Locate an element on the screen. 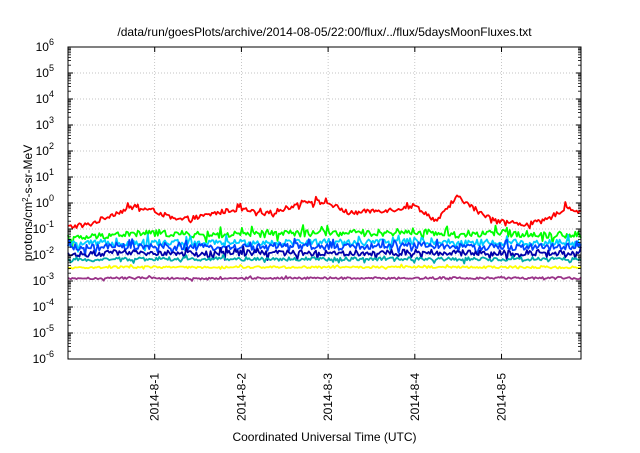  y-tick-label-exponent: 4 is located at coordinates (51, 94).